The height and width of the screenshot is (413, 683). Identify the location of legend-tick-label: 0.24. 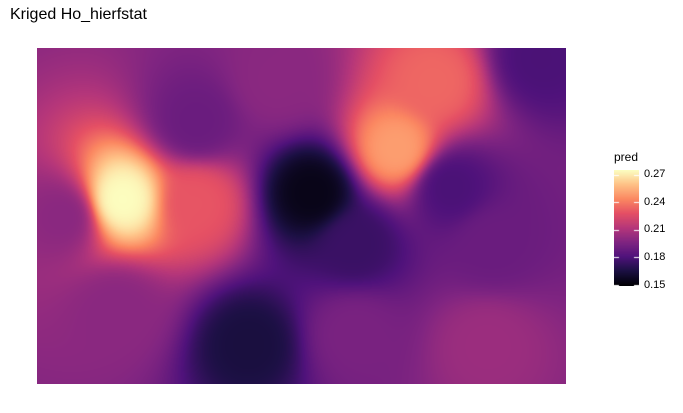
(655, 201).